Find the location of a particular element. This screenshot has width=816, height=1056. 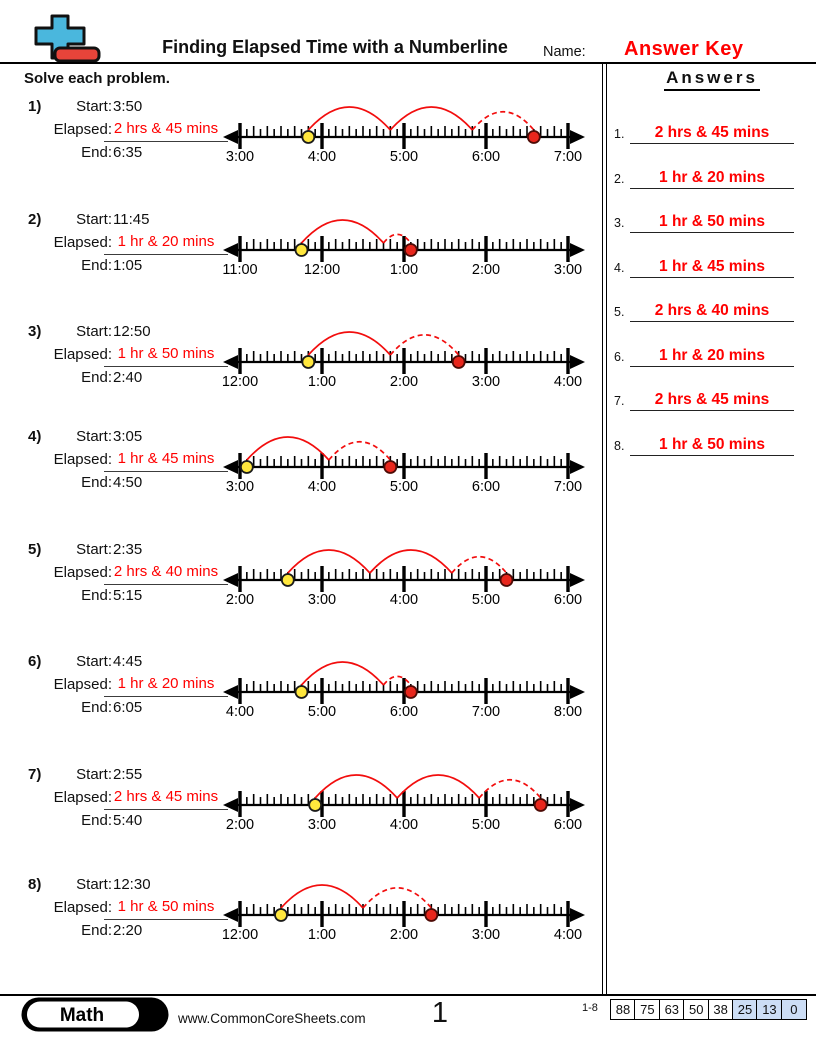

right-arrow-icon is located at coordinates (577, 250).